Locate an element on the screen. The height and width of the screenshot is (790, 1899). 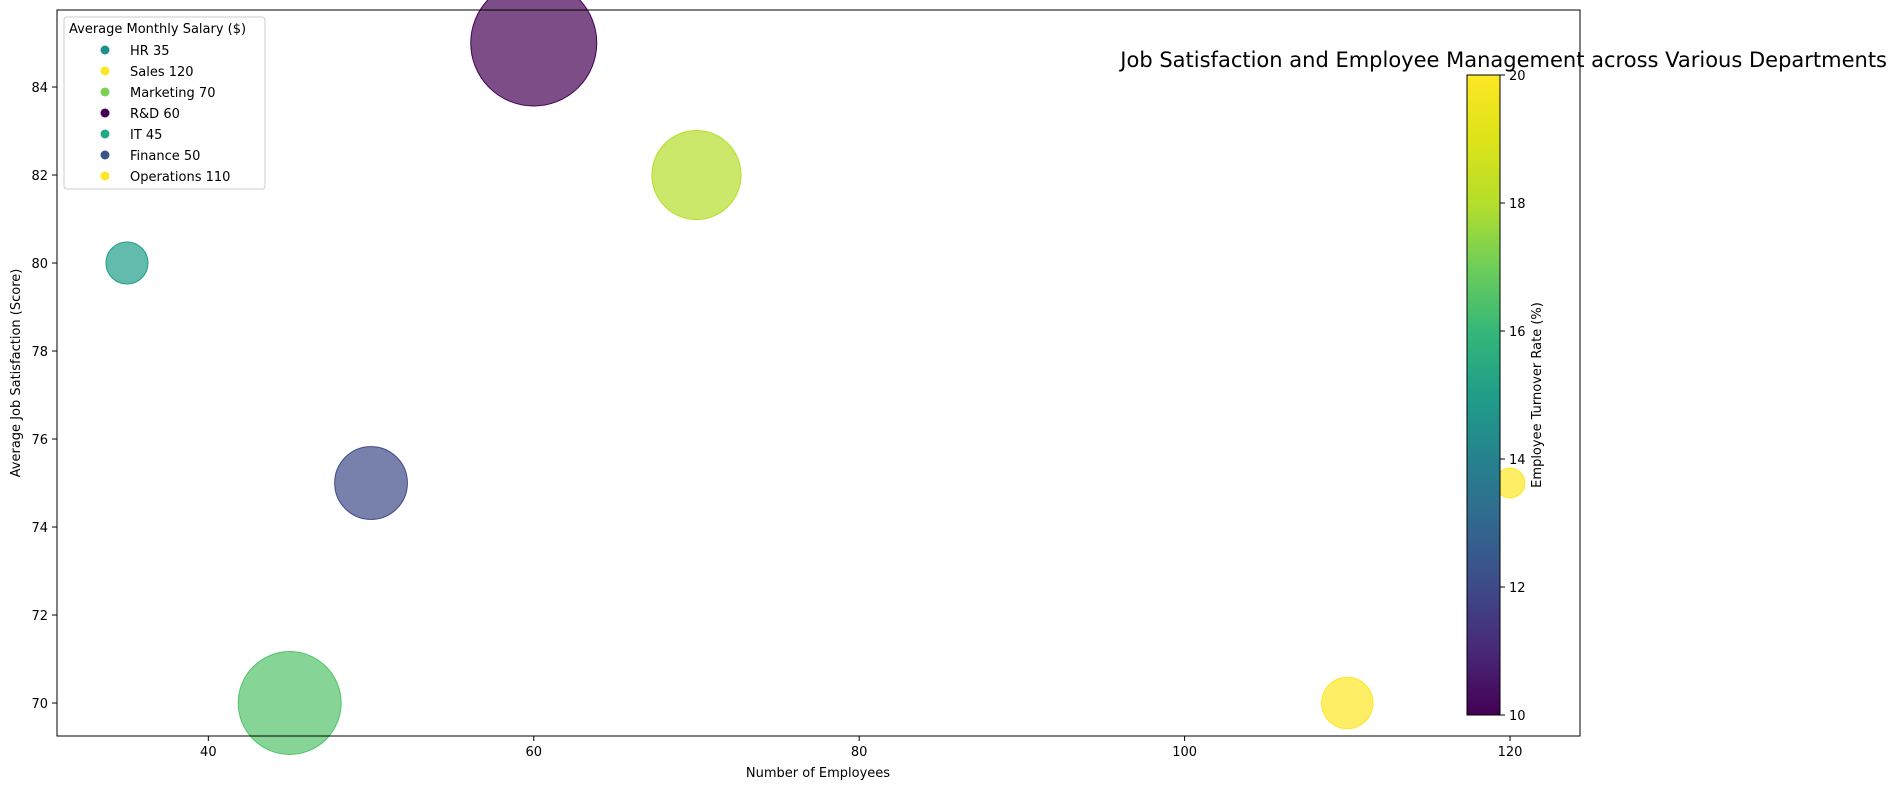
x-axis: 40 60 80 100 120 is located at coordinates (861, 748).